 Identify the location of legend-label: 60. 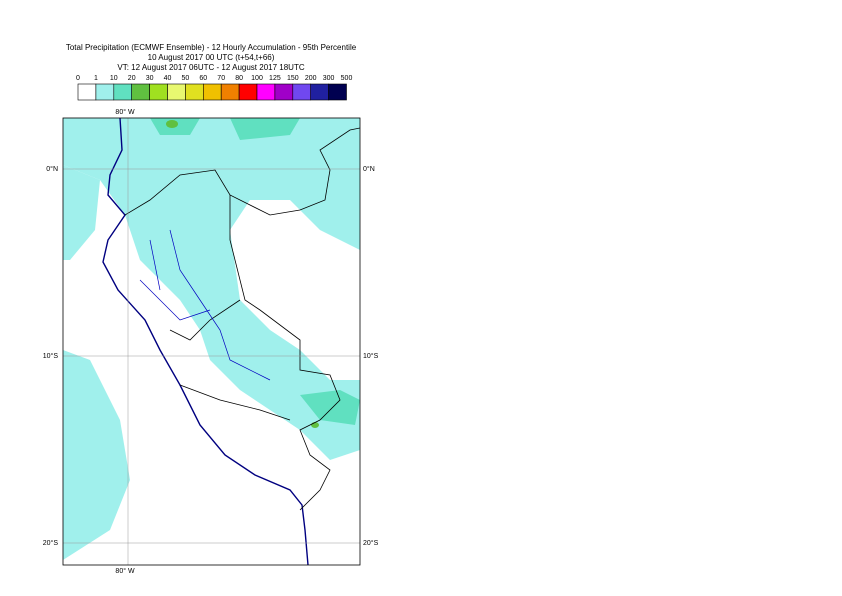
(203, 78).